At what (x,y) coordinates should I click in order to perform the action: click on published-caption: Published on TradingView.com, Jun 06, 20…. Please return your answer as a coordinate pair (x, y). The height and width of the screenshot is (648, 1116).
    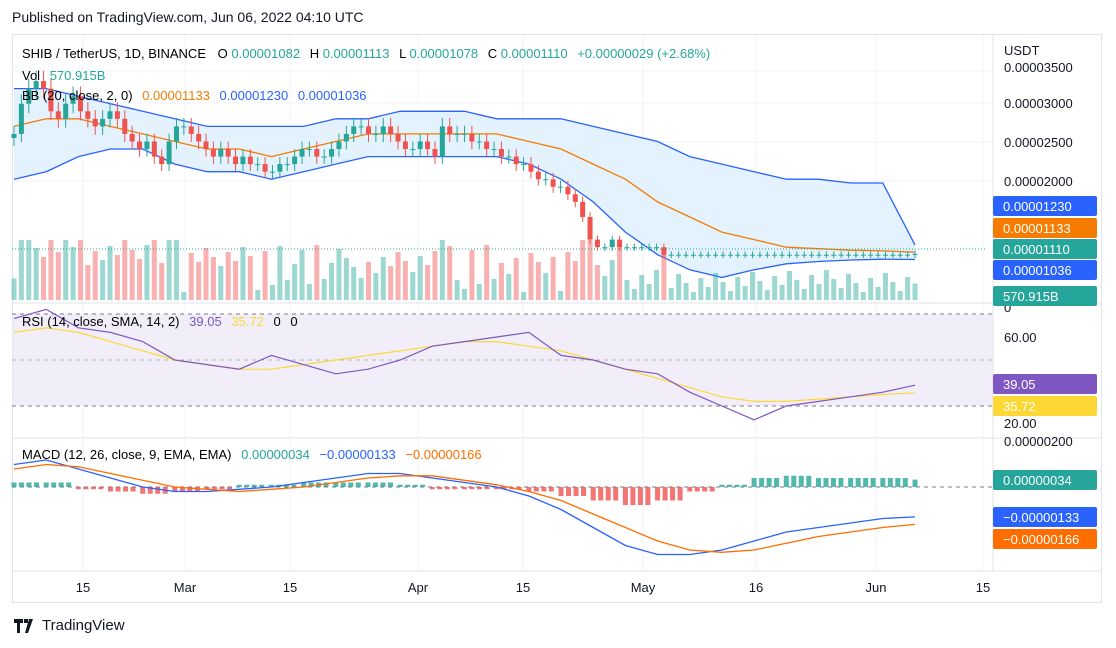
    Looking at the image, I should click on (188, 17).